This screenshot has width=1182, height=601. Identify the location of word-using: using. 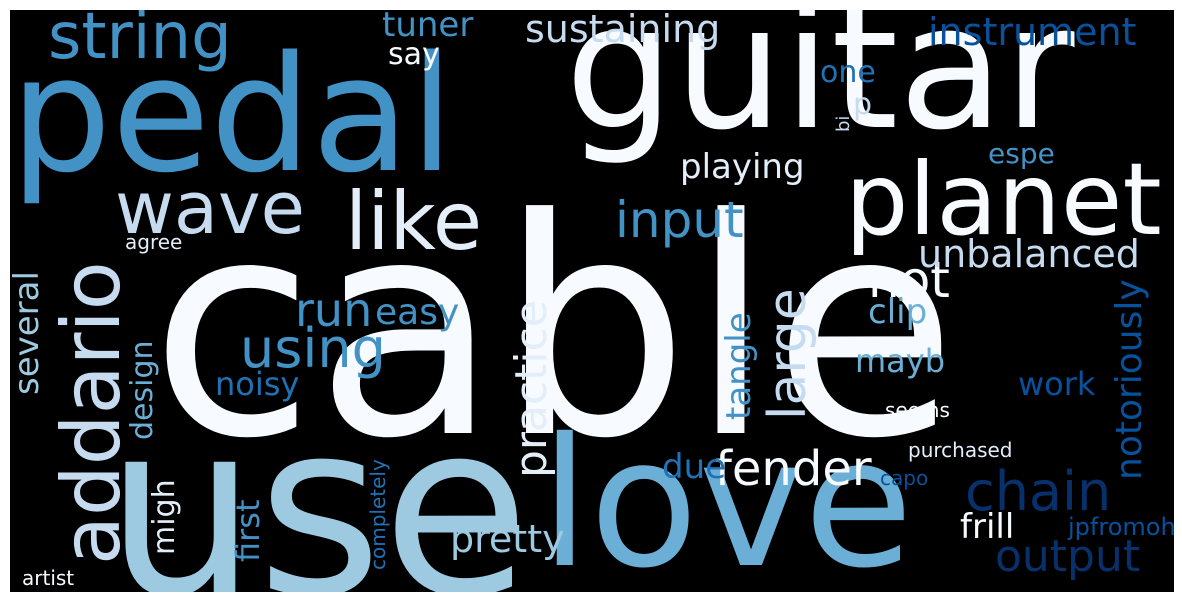
(313, 348).